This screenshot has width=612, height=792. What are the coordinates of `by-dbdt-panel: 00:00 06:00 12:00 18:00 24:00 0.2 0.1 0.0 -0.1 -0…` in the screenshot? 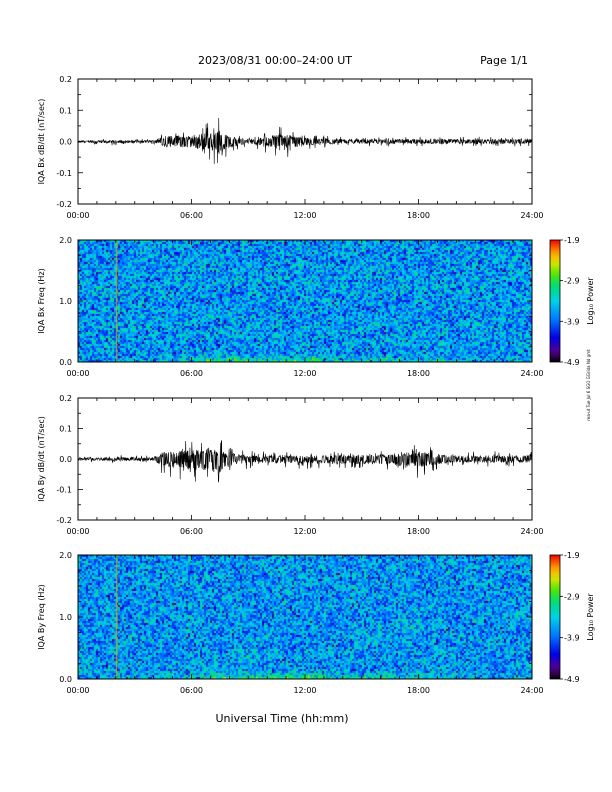 It's located at (290, 465).